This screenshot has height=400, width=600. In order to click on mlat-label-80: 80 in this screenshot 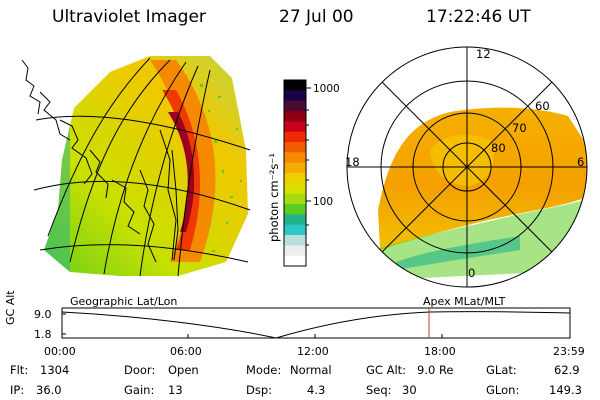, I will do `click(498, 148)`.